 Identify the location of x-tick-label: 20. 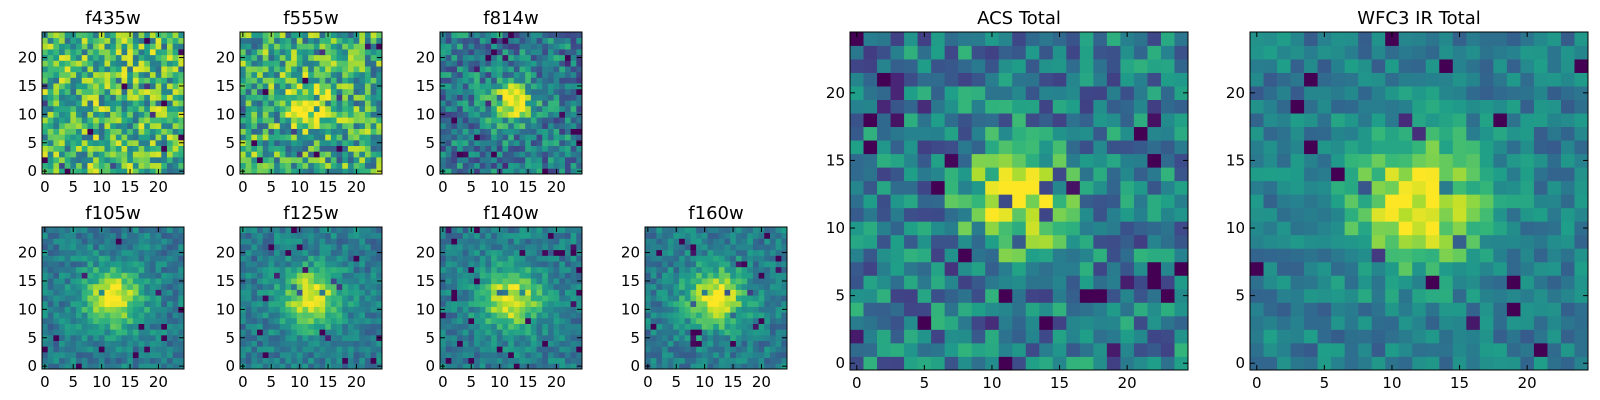
(158, 187).